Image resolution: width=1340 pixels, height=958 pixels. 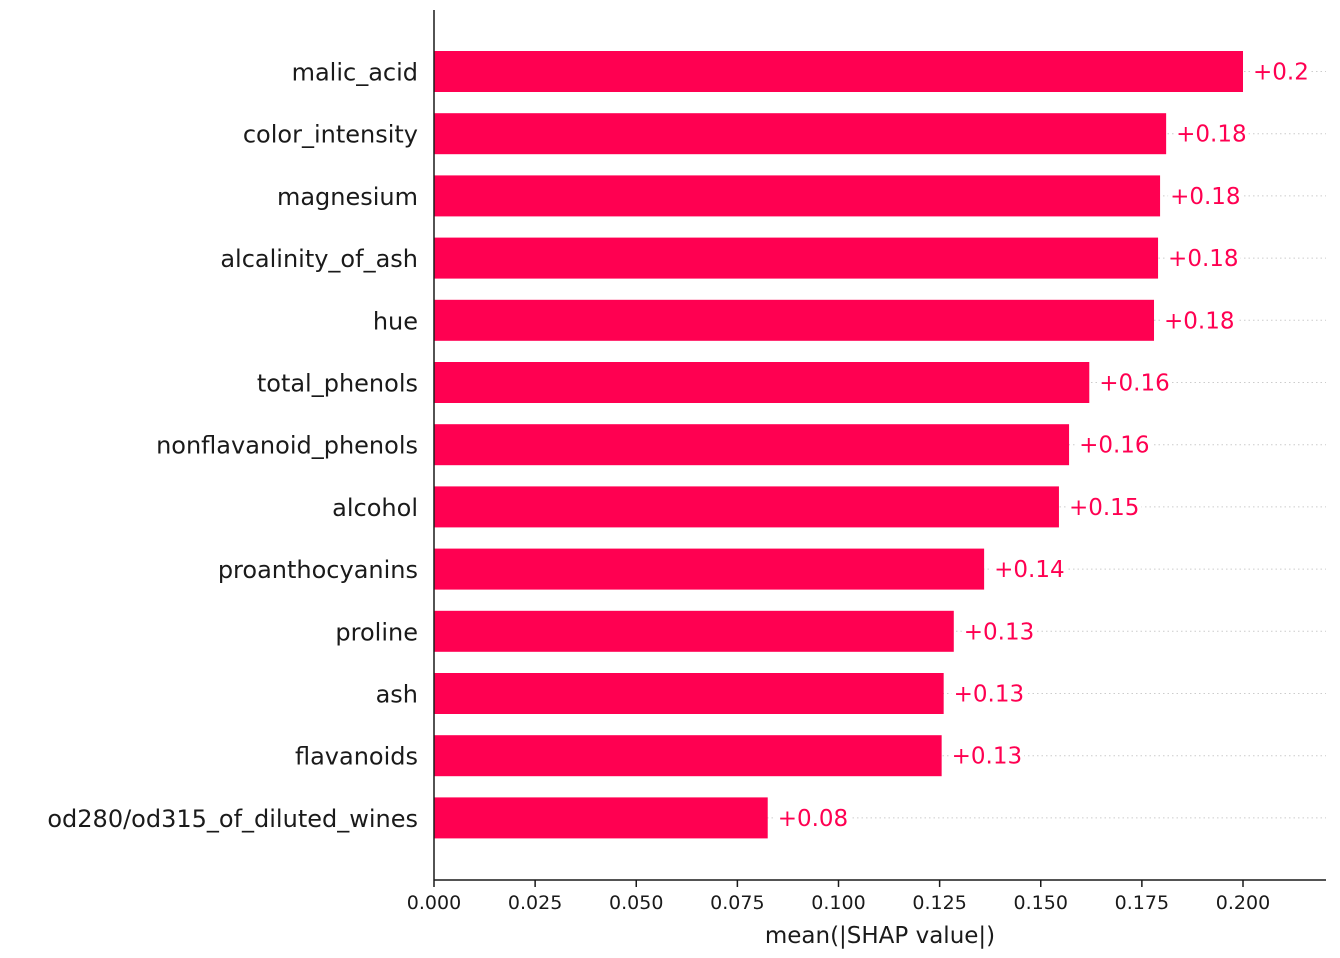 I want to click on data-label: +0.08, so click(x=813, y=819).